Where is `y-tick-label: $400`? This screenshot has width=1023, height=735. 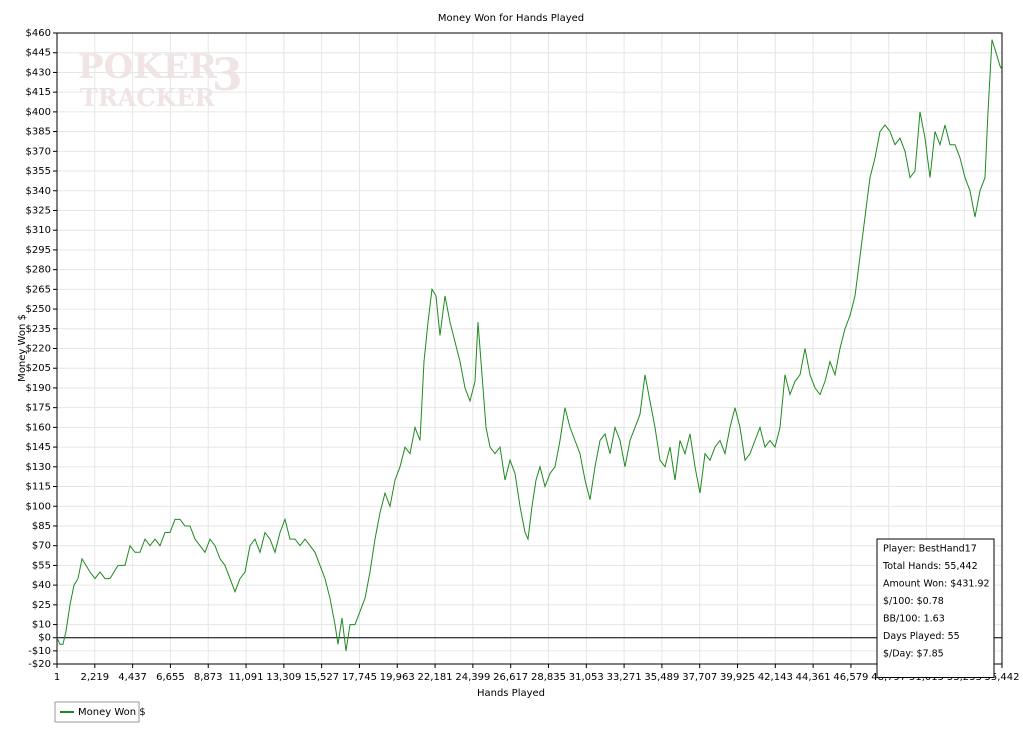 y-tick-label: $400 is located at coordinates (38, 112).